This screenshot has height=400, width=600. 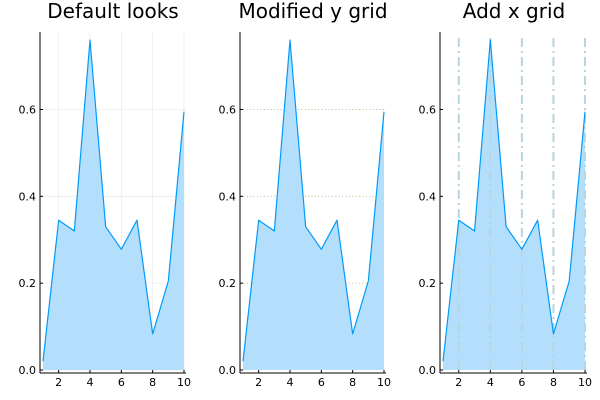 I want to click on chart-title: Modified y grid, so click(x=312, y=11).